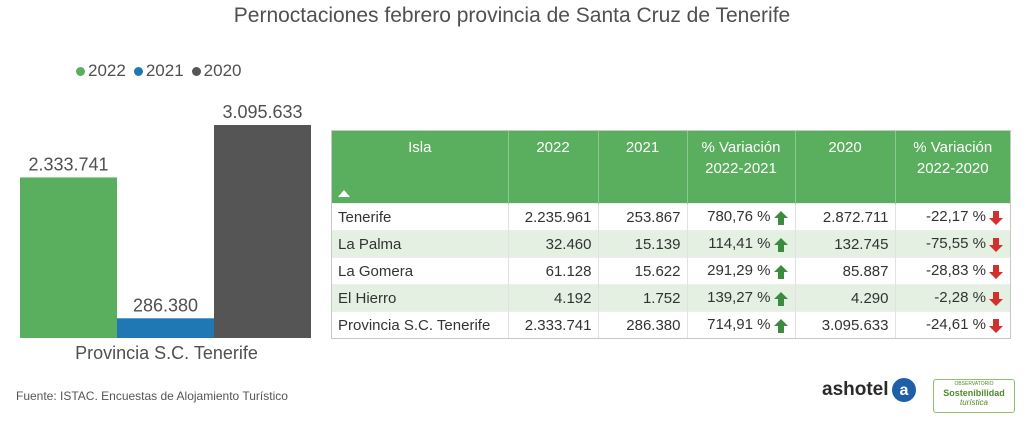  I want to click on bar-2021, so click(165, 328).